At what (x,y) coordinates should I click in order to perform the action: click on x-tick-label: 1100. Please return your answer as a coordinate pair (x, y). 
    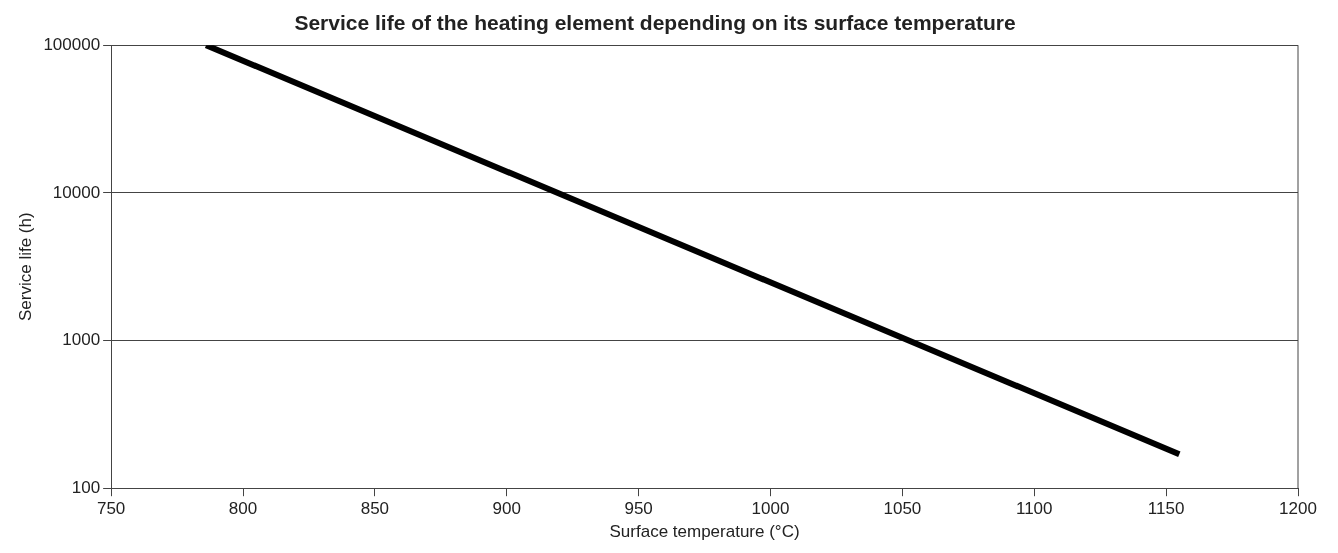
    Looking at the image, I should click on (1034, 509).